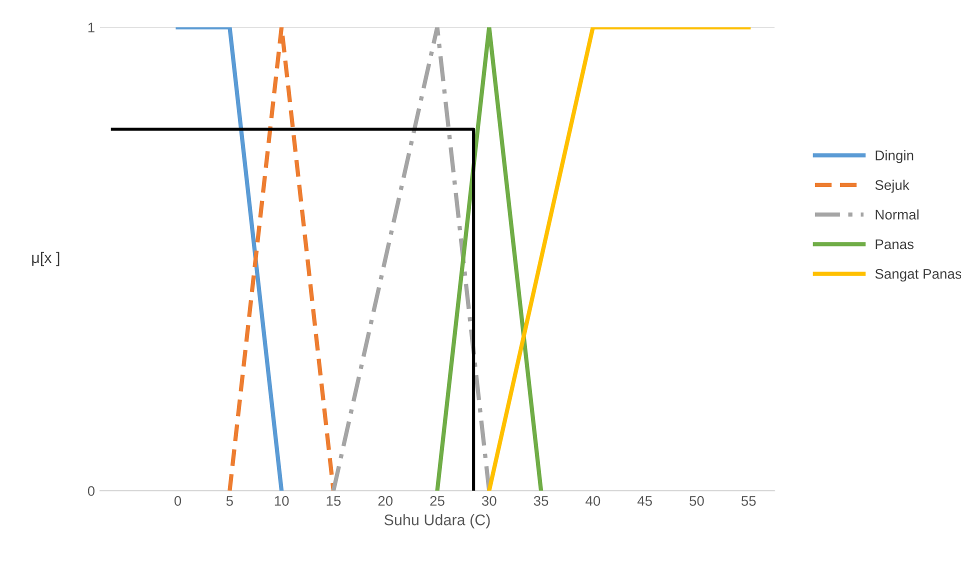 This screenshot has height=568, width=961. Describe the element at coordinates (541, 501) in the screenshot. I see `x-tick-label: 35` at that location.